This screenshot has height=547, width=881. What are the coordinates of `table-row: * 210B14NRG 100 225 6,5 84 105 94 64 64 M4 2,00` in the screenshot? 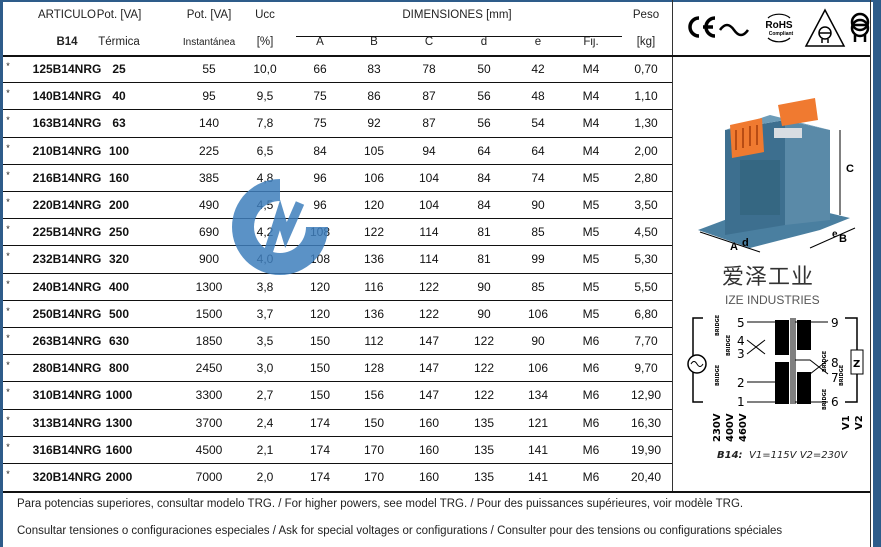 It's located at (336, 151).